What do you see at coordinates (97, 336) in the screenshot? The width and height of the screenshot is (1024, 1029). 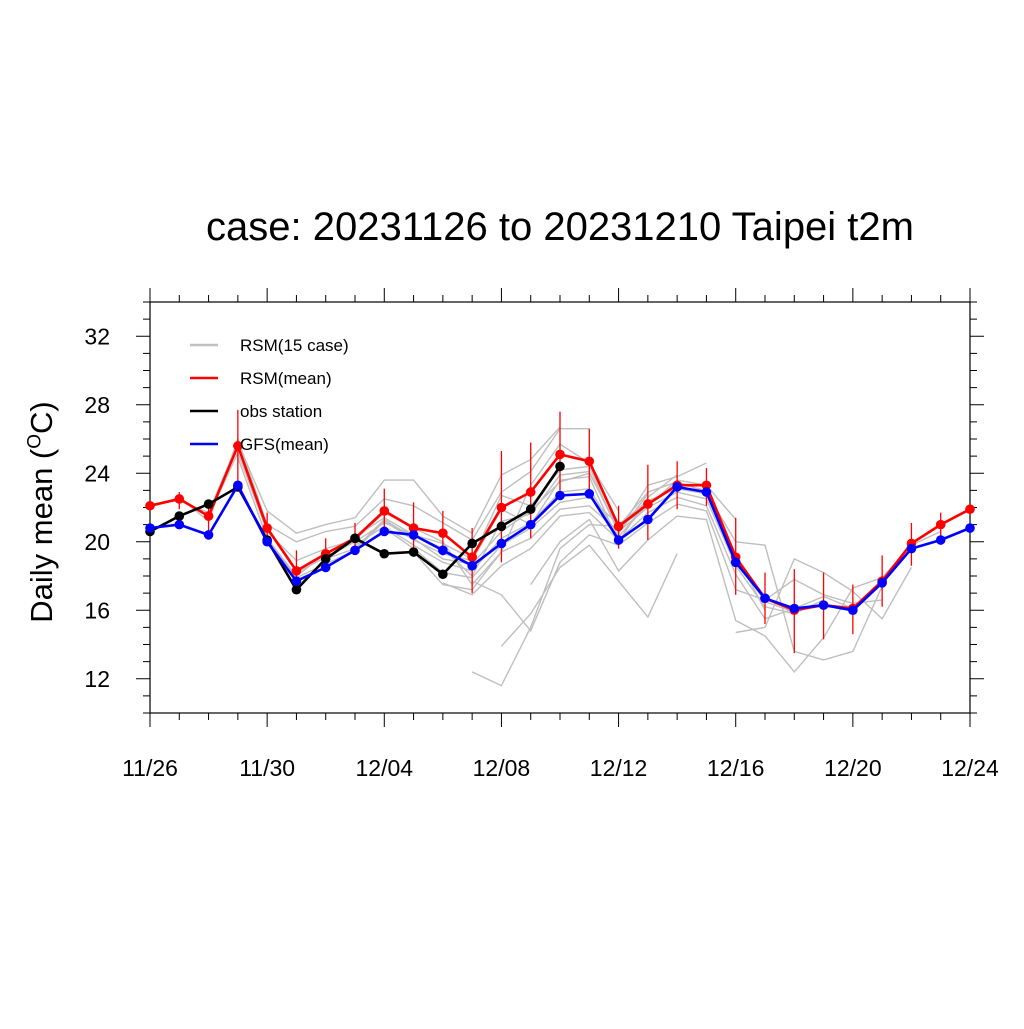 I see `y-tick-label: 32` at bounding box center [97, 336].